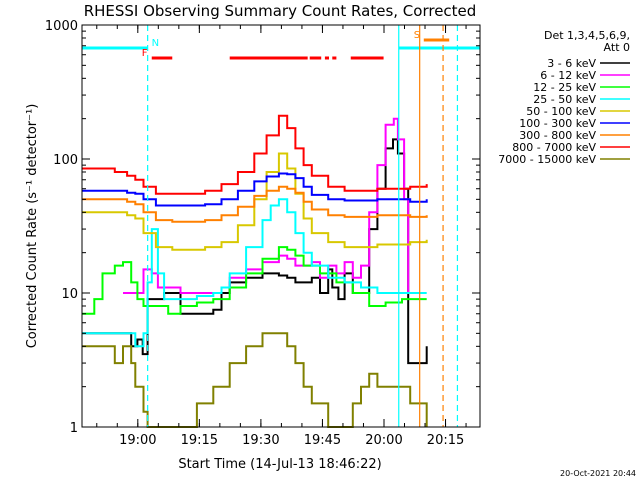  I want to click on y-tick-label-3: 1000, so click(61, 26).